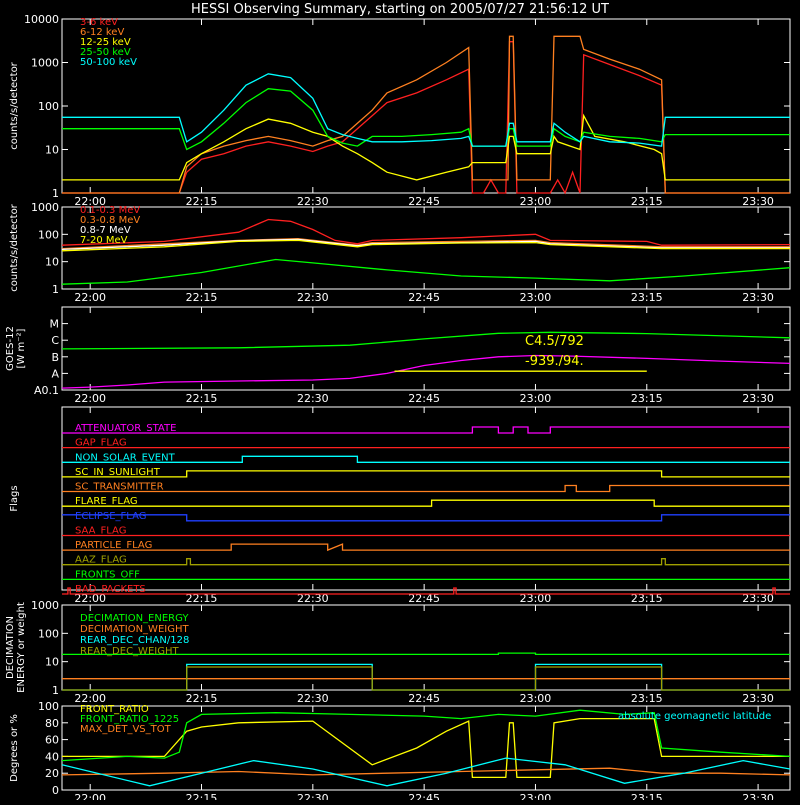  Describe the element at coordinates (113, 545) in the screenshot. I see `flag-label: PARTICLE_FLAG` at that location.